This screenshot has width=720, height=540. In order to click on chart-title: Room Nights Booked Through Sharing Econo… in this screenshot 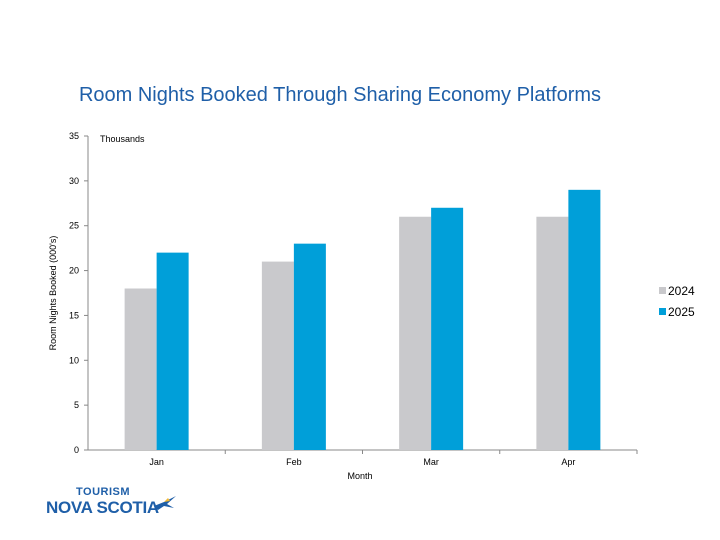, I will do `click(340, 95)`.